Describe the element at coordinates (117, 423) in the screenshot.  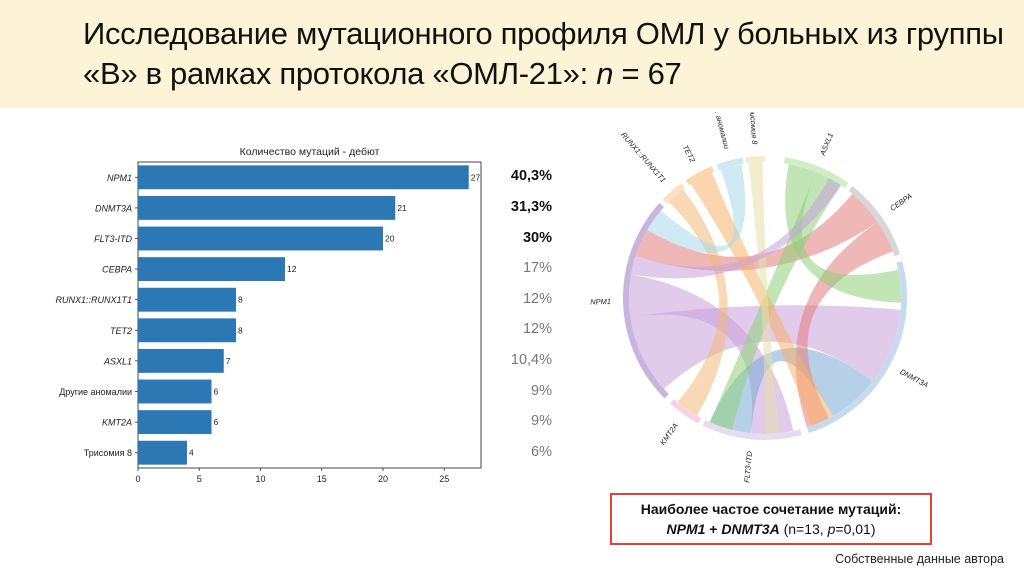
I see `category-label: KMT2A` at that location.